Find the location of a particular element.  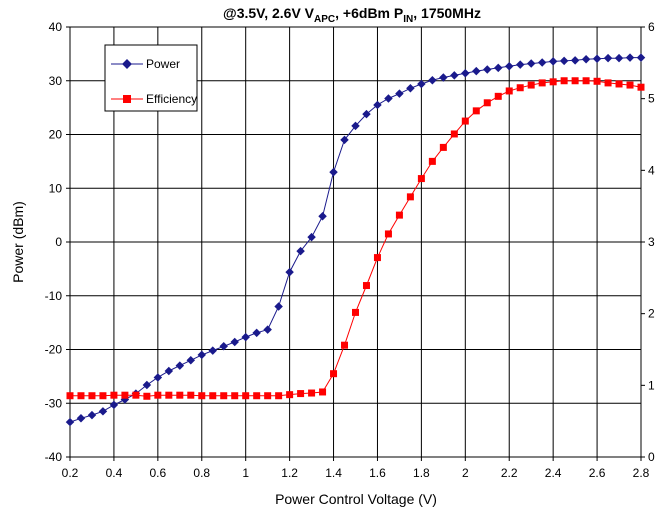

right-axis-ticks: 6 5 4 3 2 1 0 is located at coordinates (648, 242).